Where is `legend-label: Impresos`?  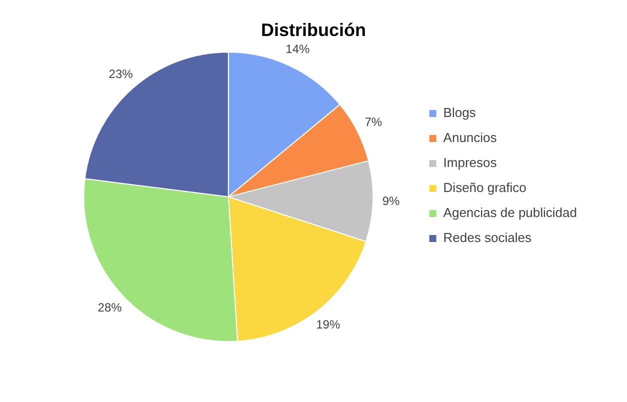 legend-label: Impresos is located at coordinates (470, 162).